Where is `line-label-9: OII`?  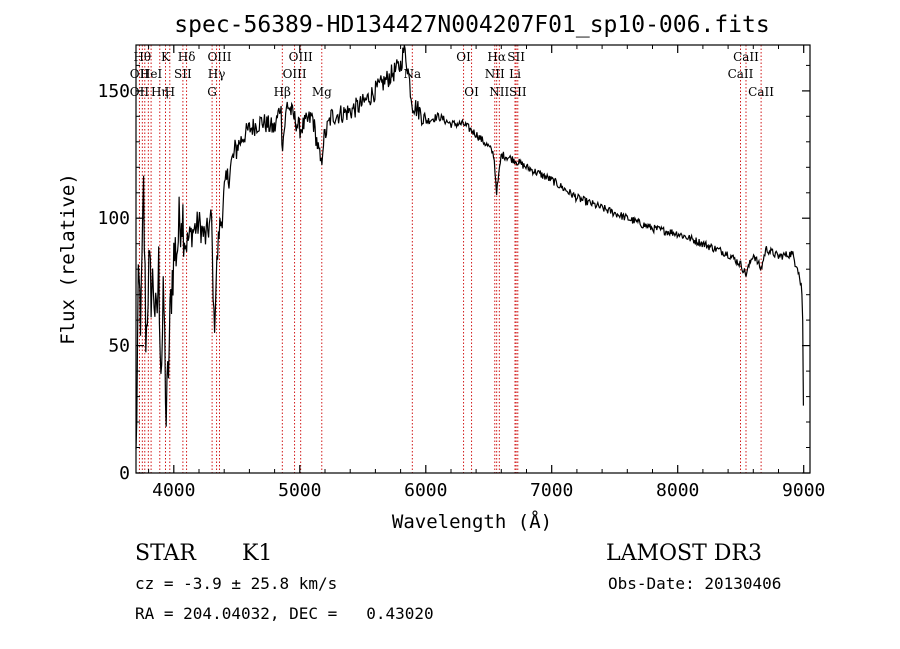 line-label-9: OII is located at coordinates (140, 74).